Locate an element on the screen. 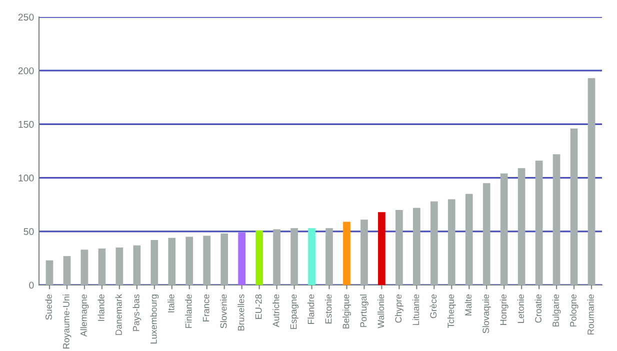  x-tick-label: Suede is located at coordinates (48, 307).